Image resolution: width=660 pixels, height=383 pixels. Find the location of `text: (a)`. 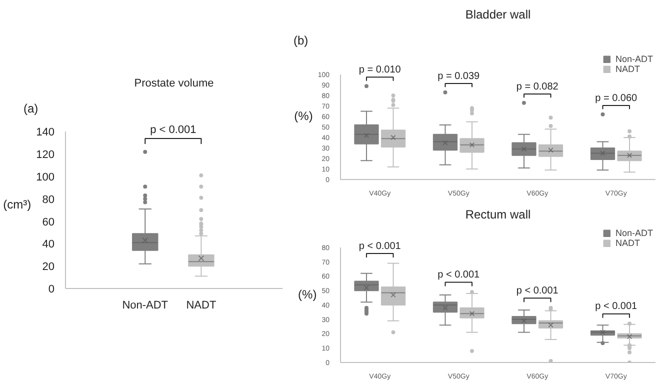

text: (a) is located at coordinates (31, 109).